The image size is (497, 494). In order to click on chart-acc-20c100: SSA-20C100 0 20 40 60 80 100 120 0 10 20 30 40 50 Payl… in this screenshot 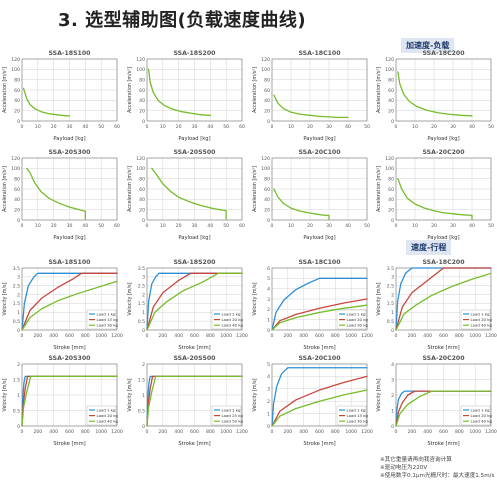, I will do `click(311, 195)`.